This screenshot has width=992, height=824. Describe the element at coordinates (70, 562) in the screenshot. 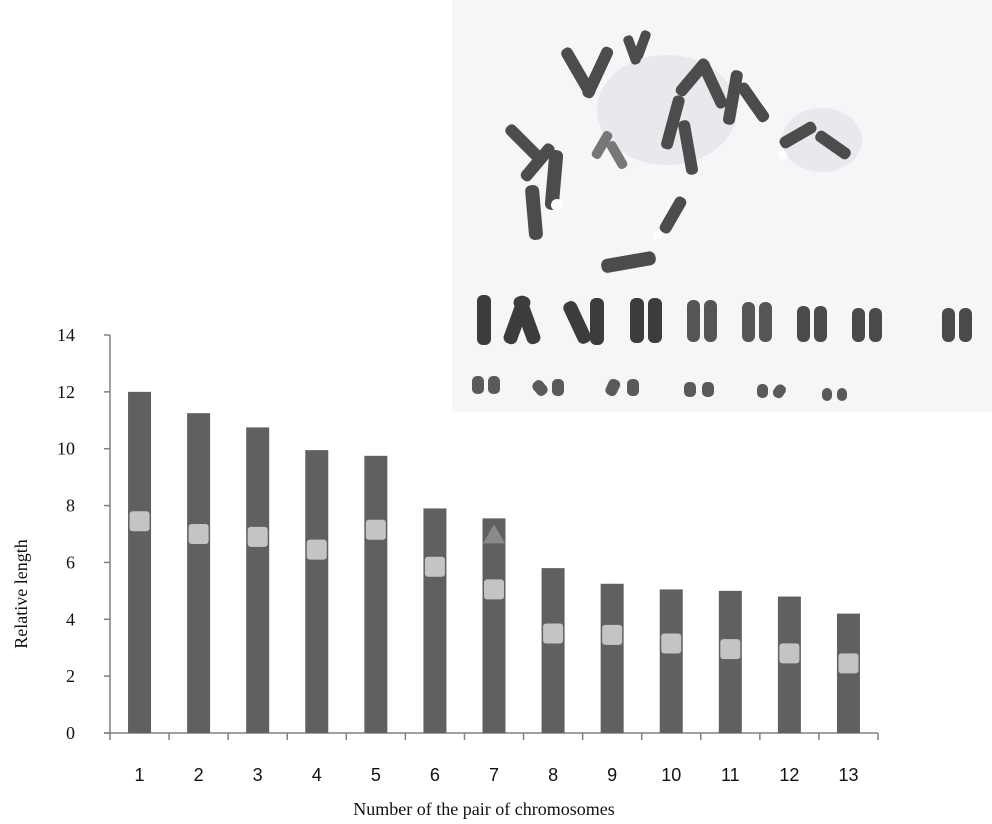

I see `y-tick-label: 6` at that location.